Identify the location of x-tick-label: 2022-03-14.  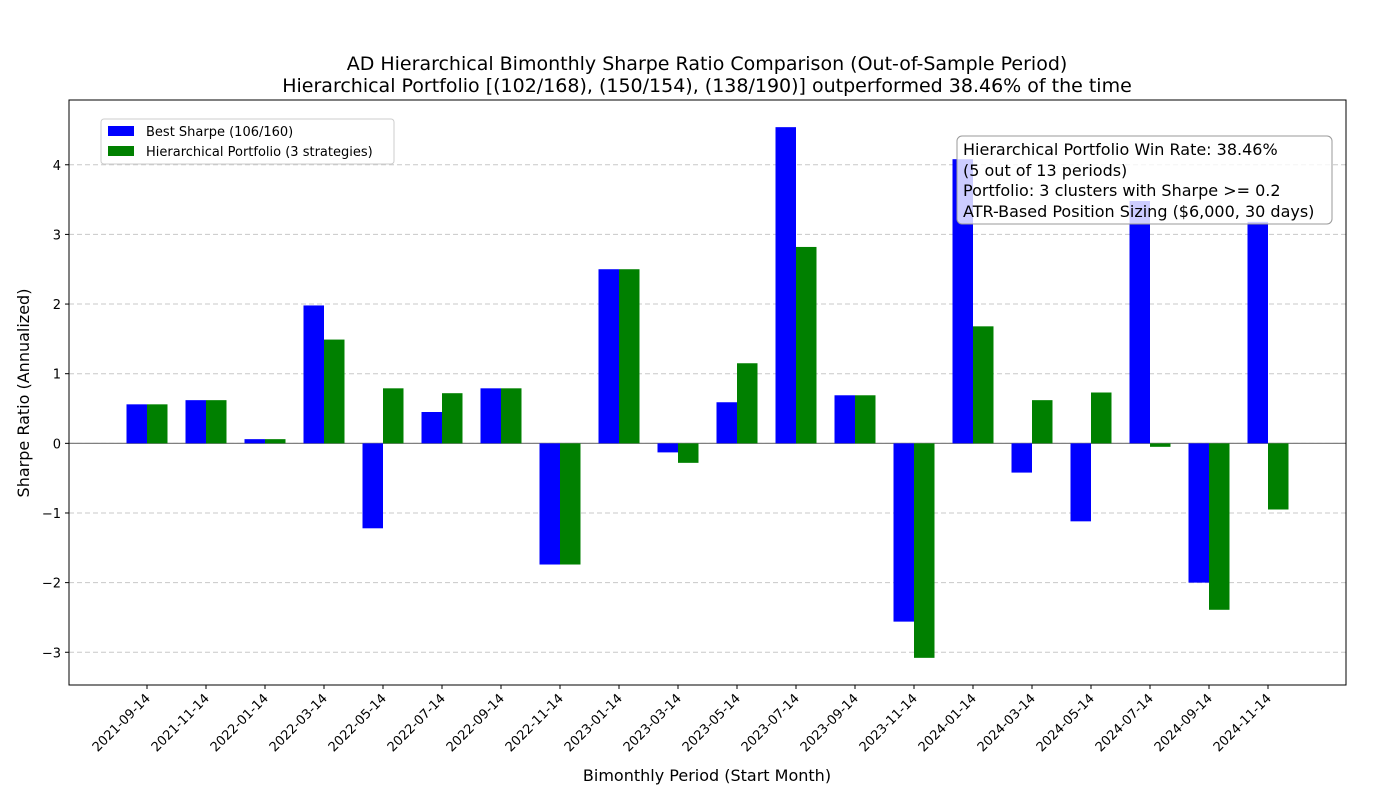
(299, 723).